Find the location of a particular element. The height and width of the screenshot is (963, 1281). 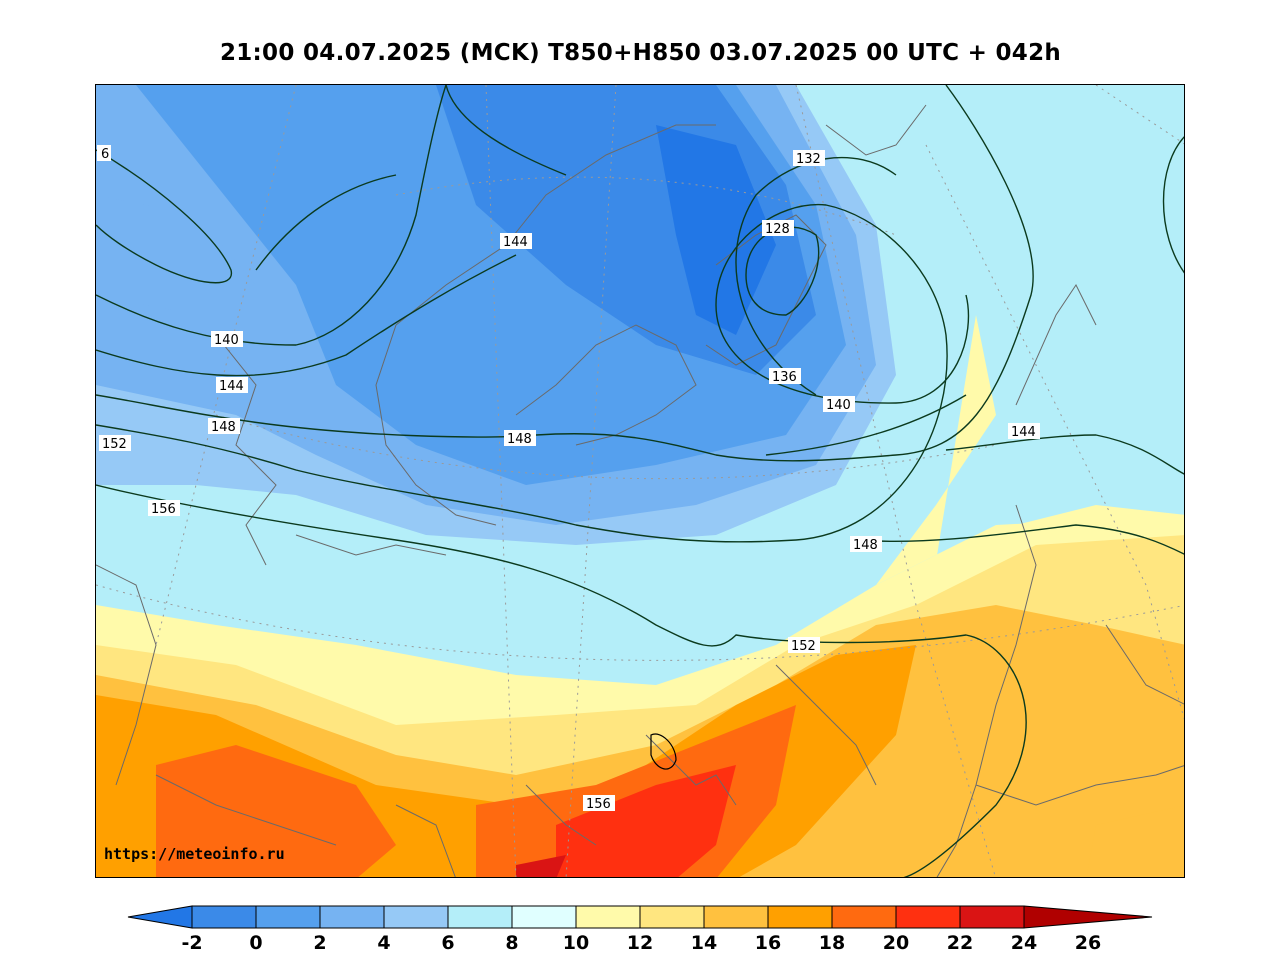

temperature-colorbar: -2 0 2 4 6 8 10 12 14 16 18 20 22 24 26 is located at coordinates (640, 929).